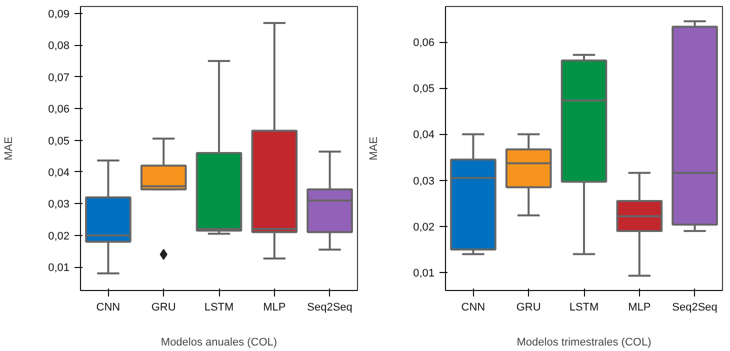 Image resolution: width=730 pixels, height=351 pixels. I want to click on x-axis-title: Modelos anuales (COL), so click(219, 342).